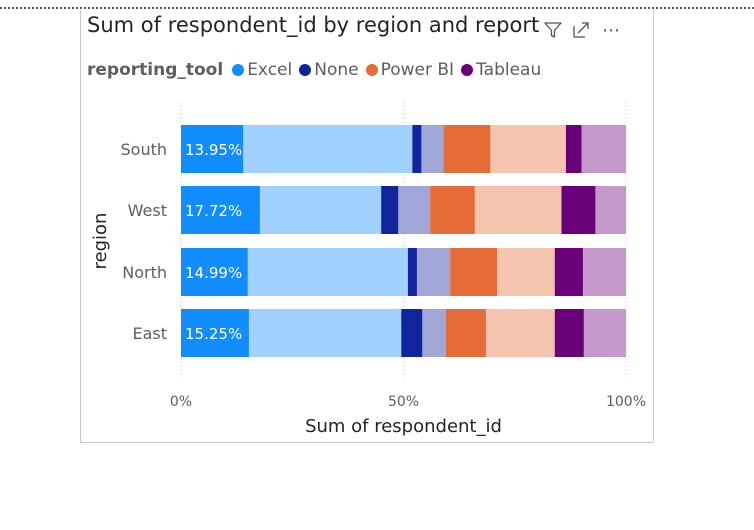 The height and width of the screenshot is (530, 754). What do you see at coordinates (144, 272) in the screenshot?
I see `y-category-label: North` at bounding box center [144, 272].